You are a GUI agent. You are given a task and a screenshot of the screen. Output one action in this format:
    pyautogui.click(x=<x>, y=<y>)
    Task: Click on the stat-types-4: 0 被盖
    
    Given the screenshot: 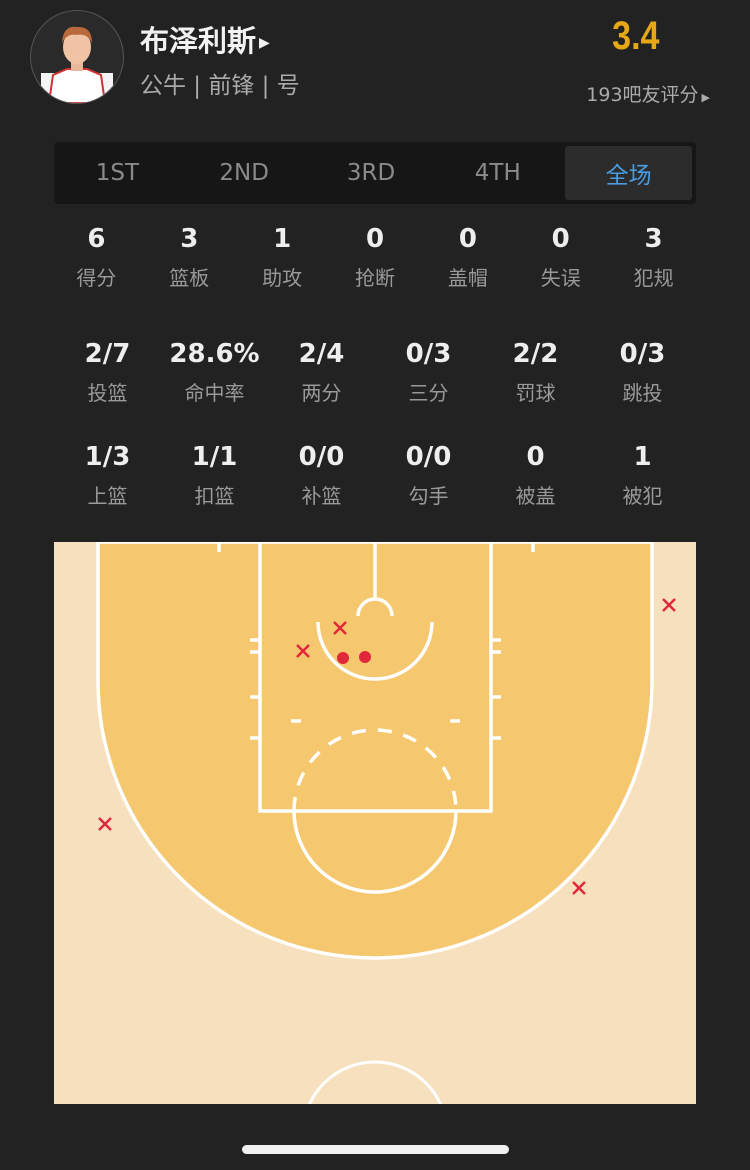 What is the action you would take?
    pyautogui.click(x=535, y=475)
    